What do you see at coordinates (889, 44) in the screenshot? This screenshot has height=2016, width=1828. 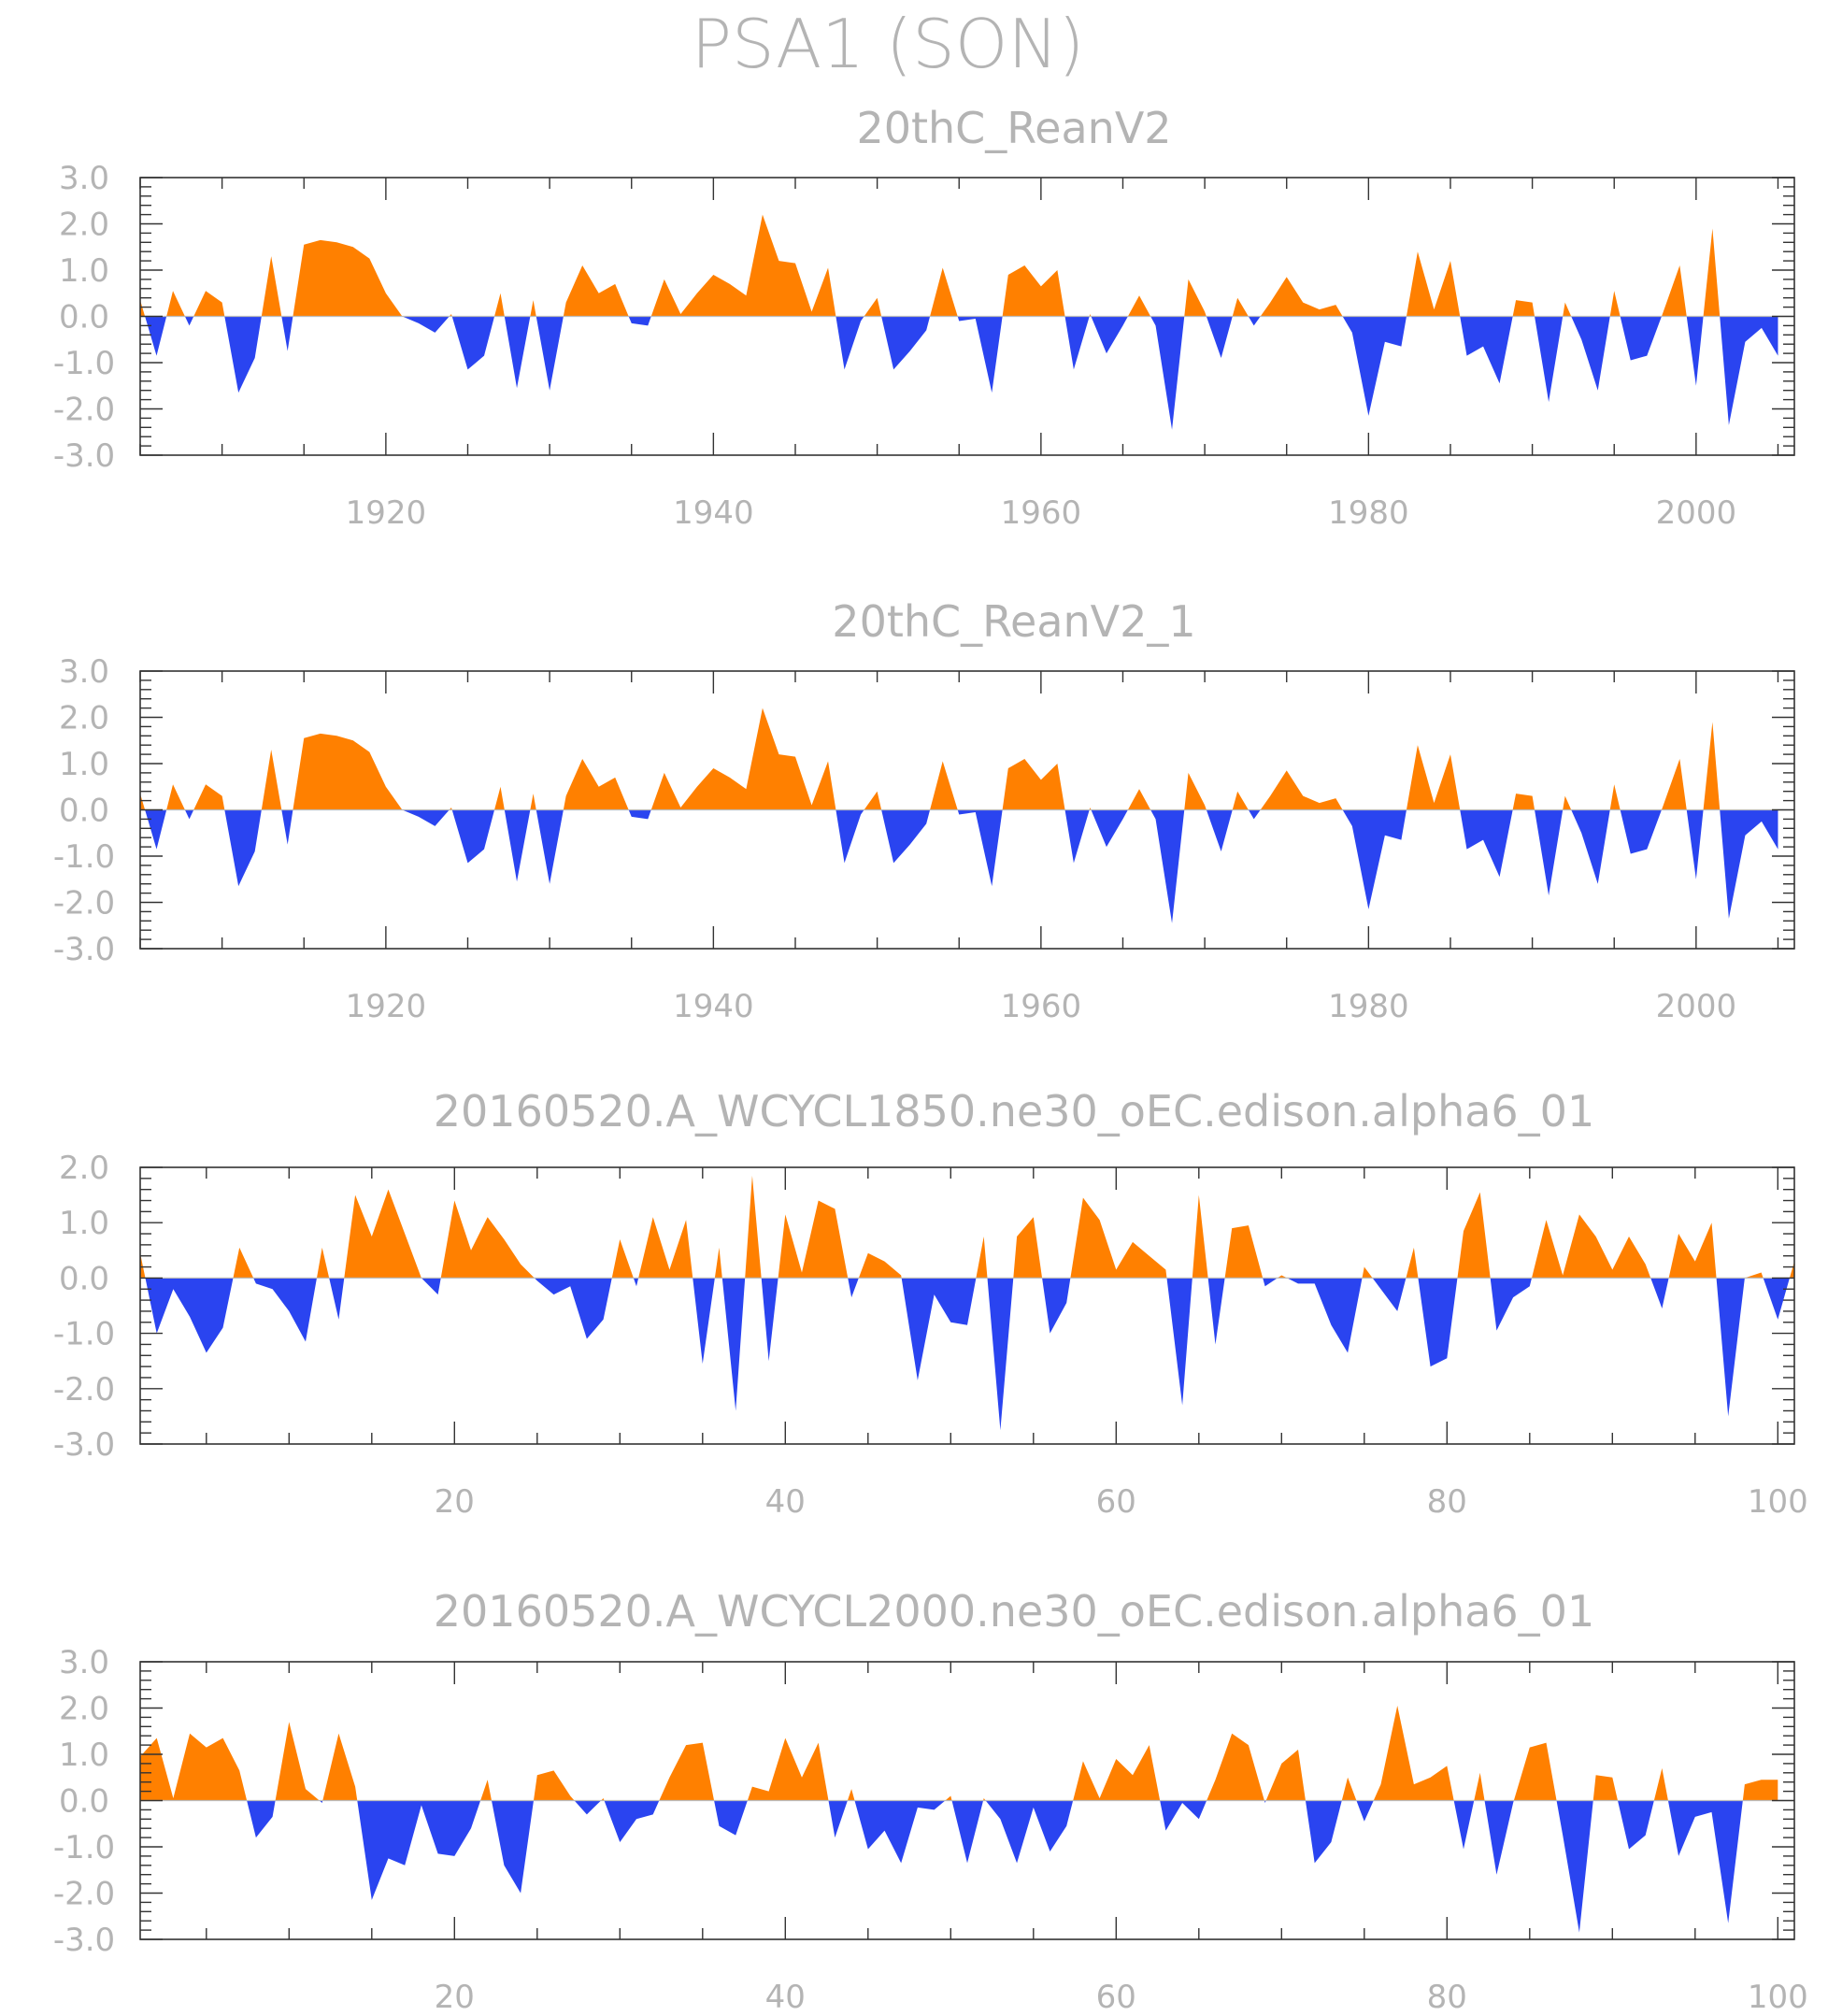 I see `main-title: PSA1 (SON)` at bounding box center [889, 44].